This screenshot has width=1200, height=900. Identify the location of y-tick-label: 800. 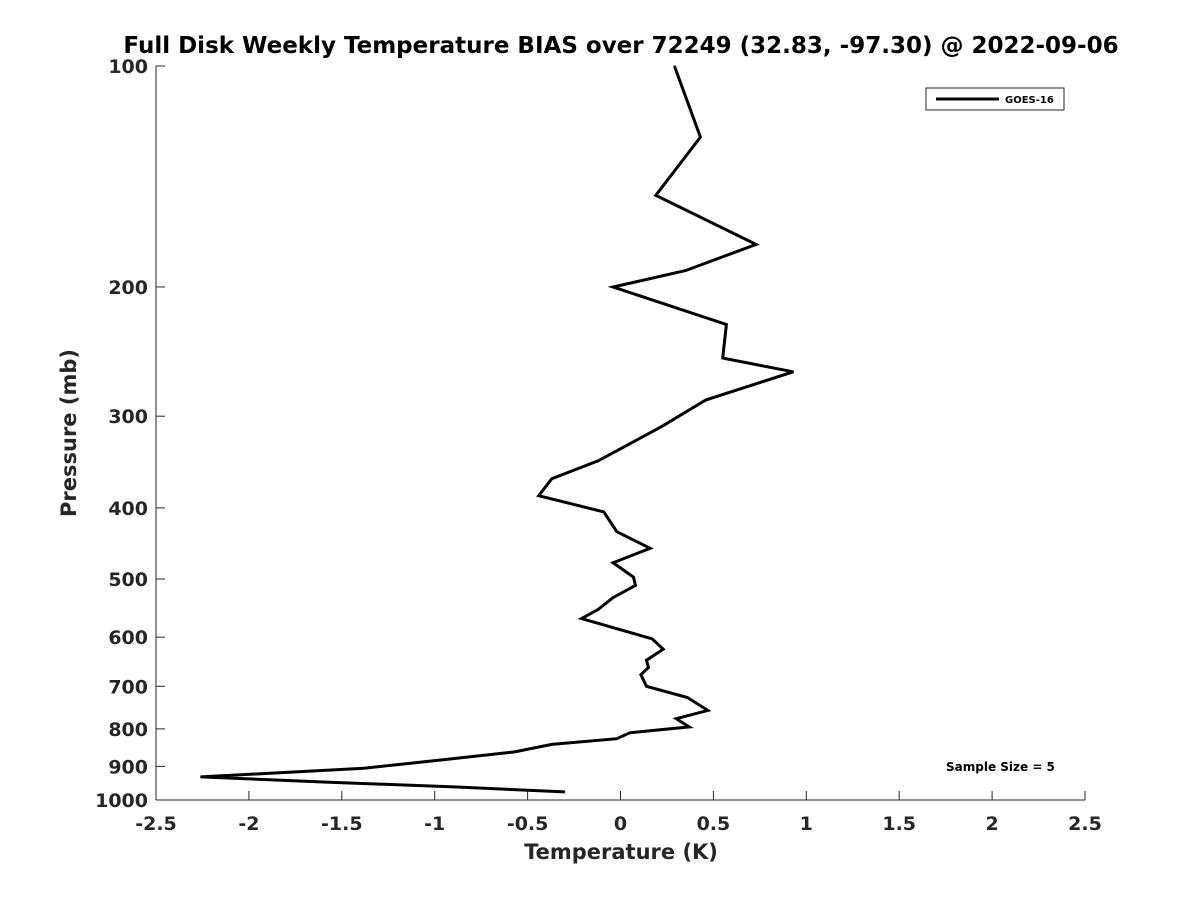
(128, 730).